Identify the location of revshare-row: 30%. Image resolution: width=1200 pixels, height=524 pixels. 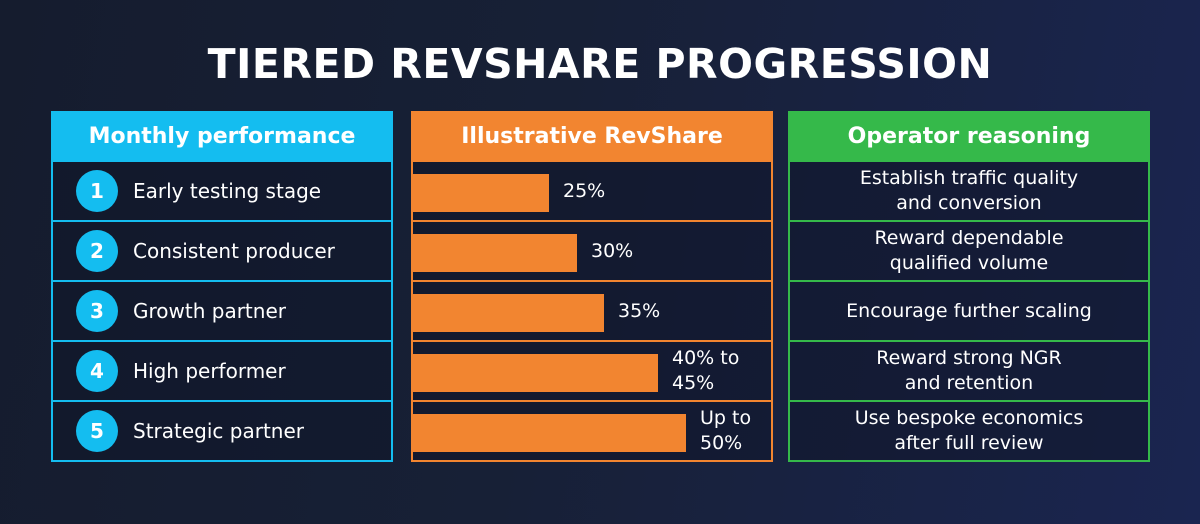
(592, 252).